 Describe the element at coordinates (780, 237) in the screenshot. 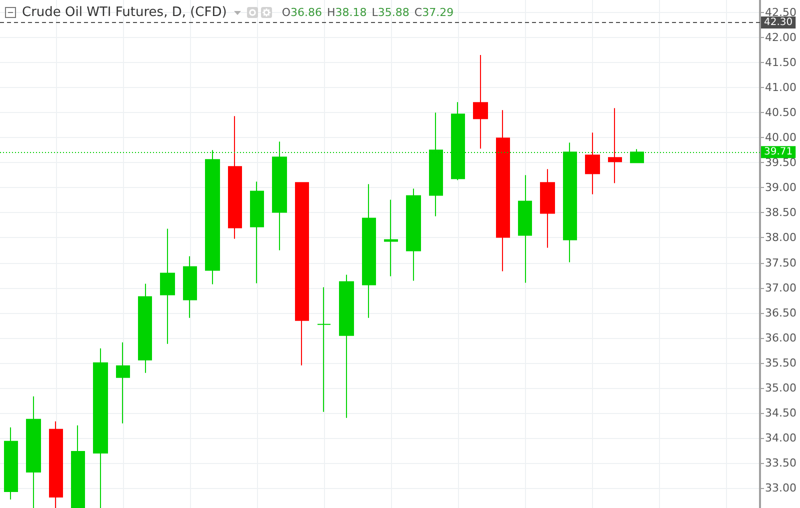

I see `y-tick-label: 38.00` at that location.